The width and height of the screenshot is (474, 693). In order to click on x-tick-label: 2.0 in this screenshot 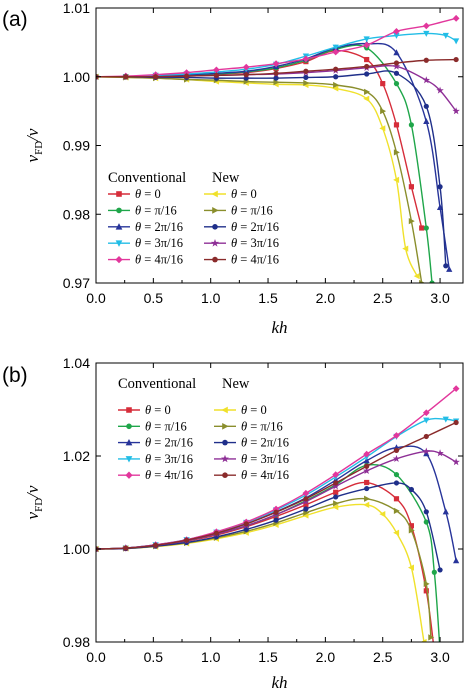, I will do `click(326, 657)`.